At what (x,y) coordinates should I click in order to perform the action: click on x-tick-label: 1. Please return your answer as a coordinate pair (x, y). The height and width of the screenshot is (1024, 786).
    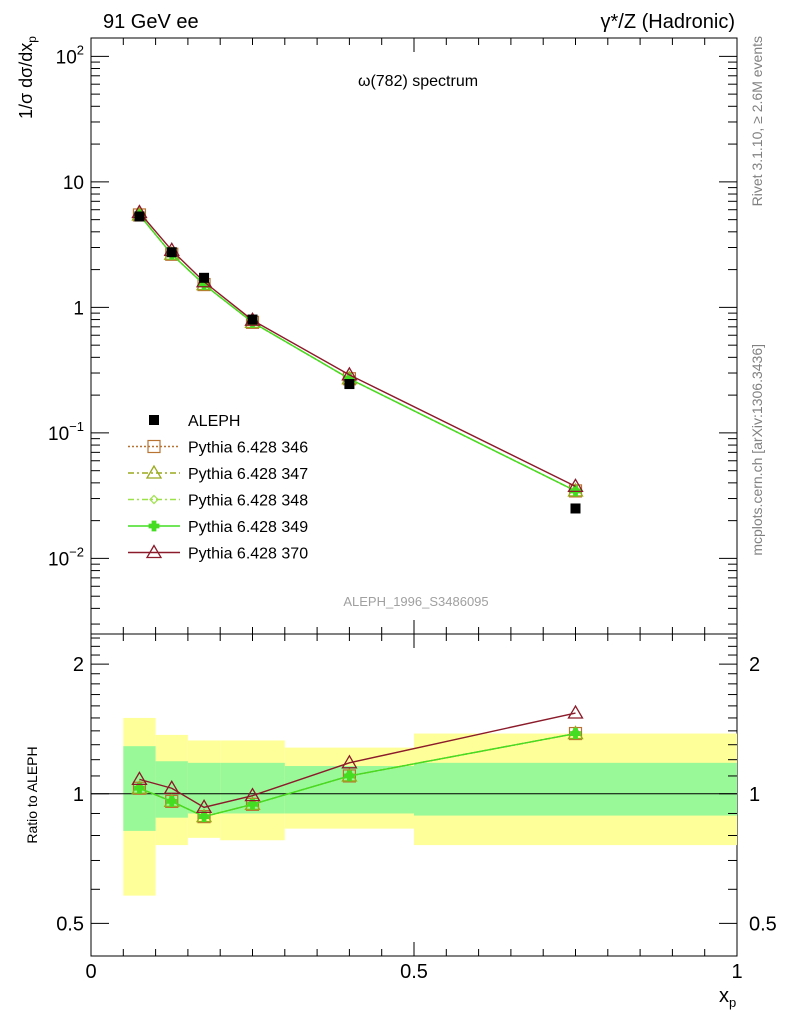
    Looking at the image, I should click on (736, 972).